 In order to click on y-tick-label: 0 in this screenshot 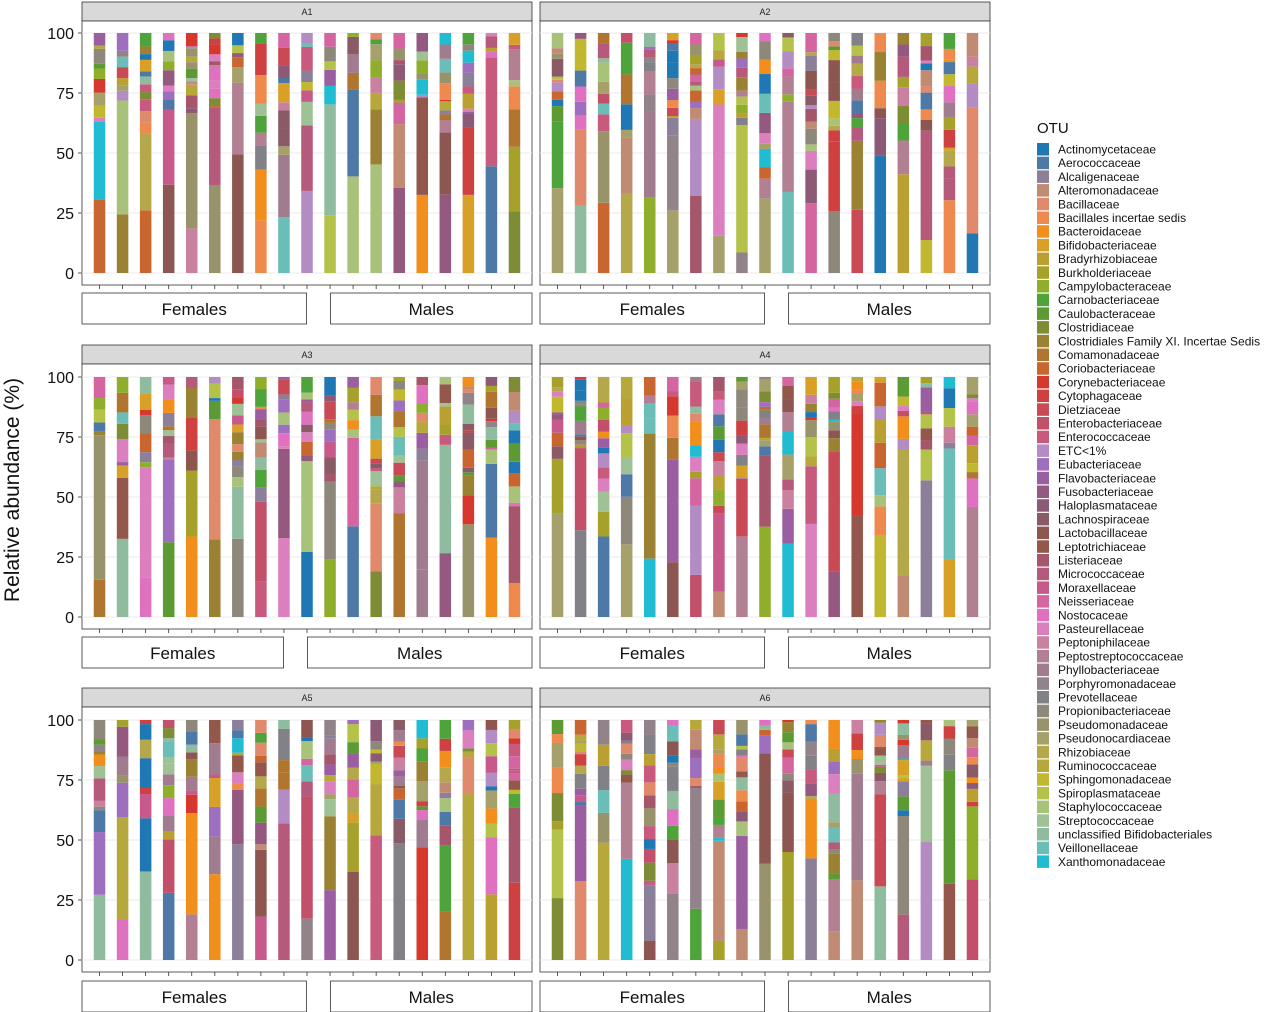, I will do `click(69, 274)`.